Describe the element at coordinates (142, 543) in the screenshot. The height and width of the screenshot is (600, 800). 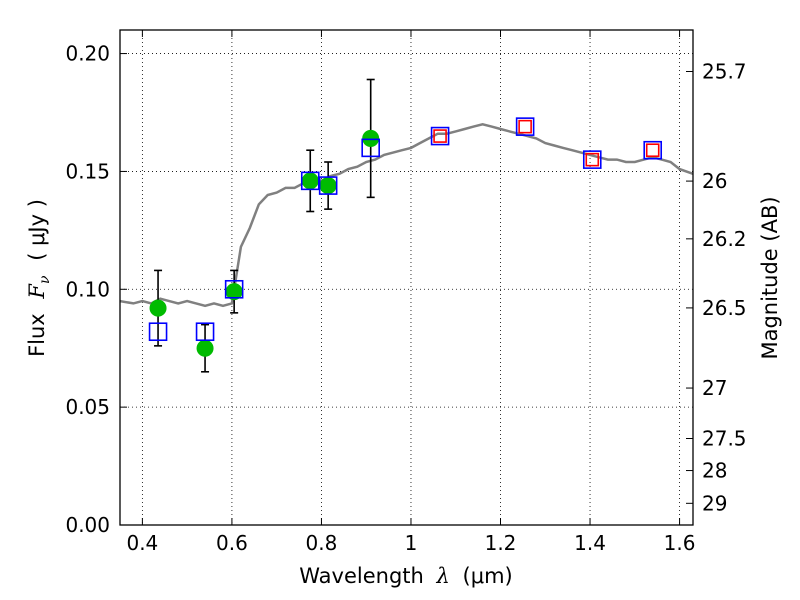
I see `x-tick-label: 0.4` at that location.